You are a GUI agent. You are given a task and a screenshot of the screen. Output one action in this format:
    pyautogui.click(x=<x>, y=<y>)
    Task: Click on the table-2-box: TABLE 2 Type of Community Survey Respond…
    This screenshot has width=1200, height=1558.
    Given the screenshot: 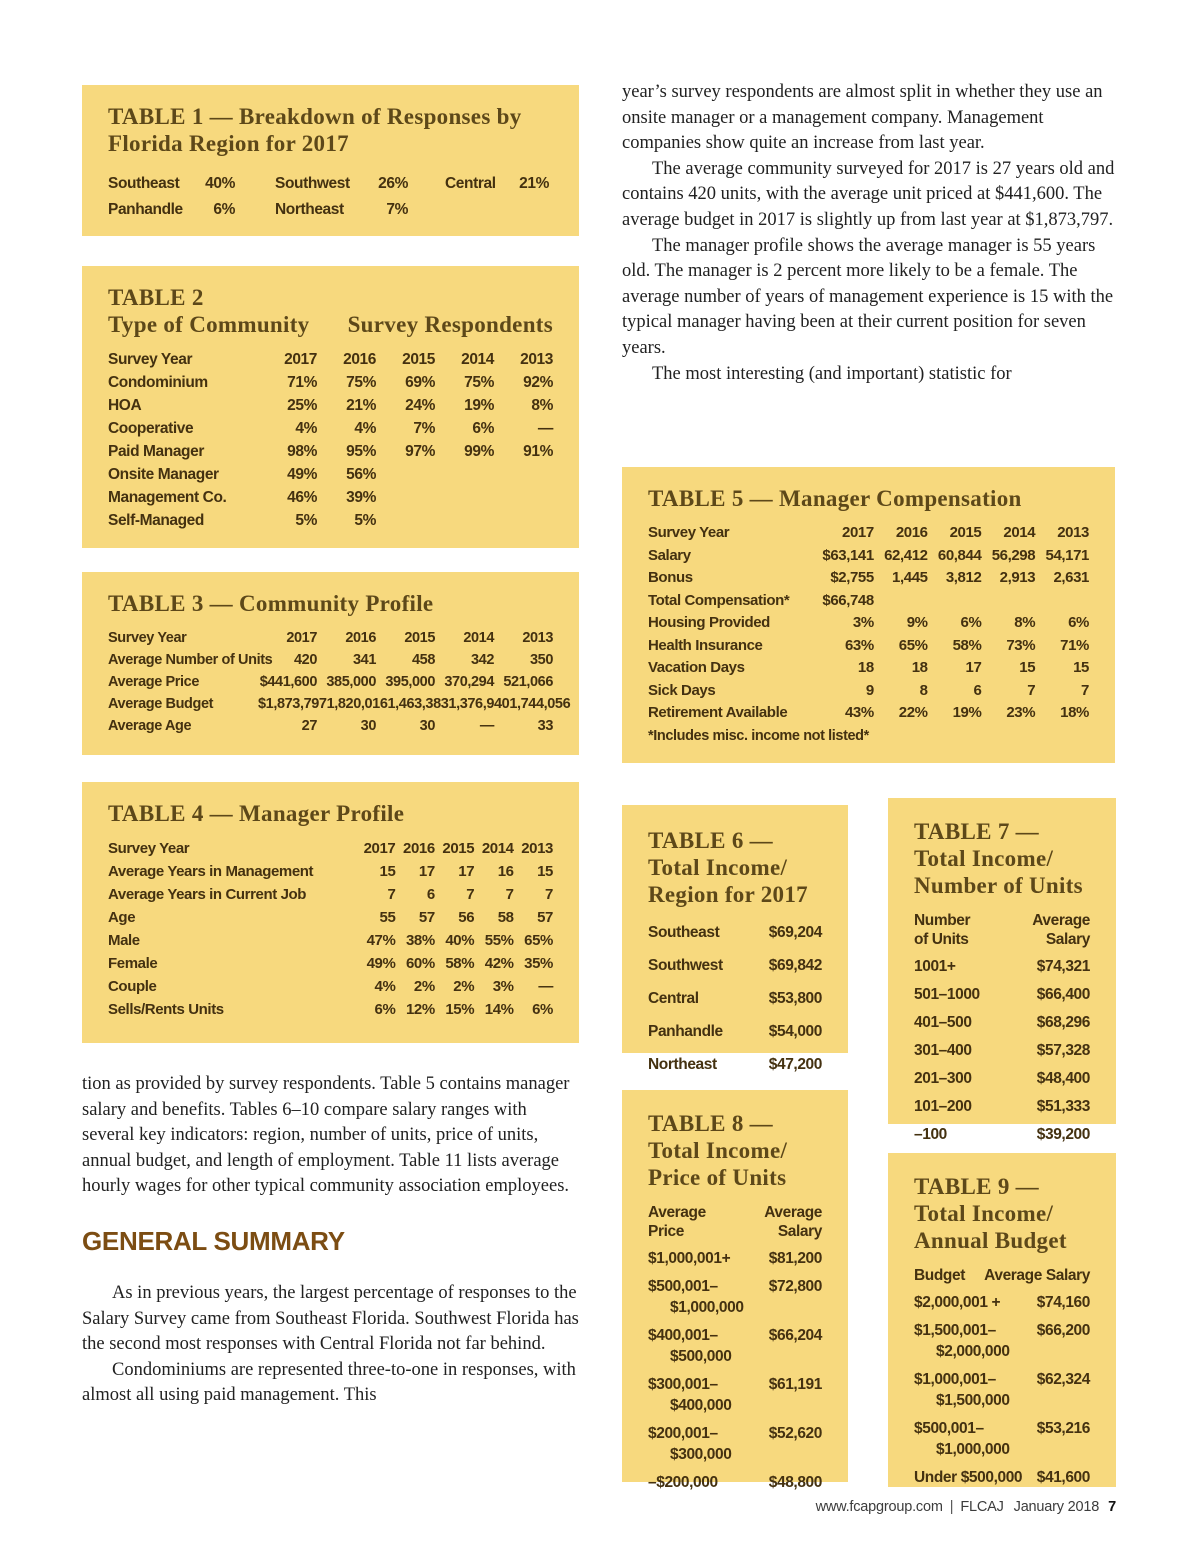 What is the action you would take?
    pyautogui.click(x=330, y=407)
    